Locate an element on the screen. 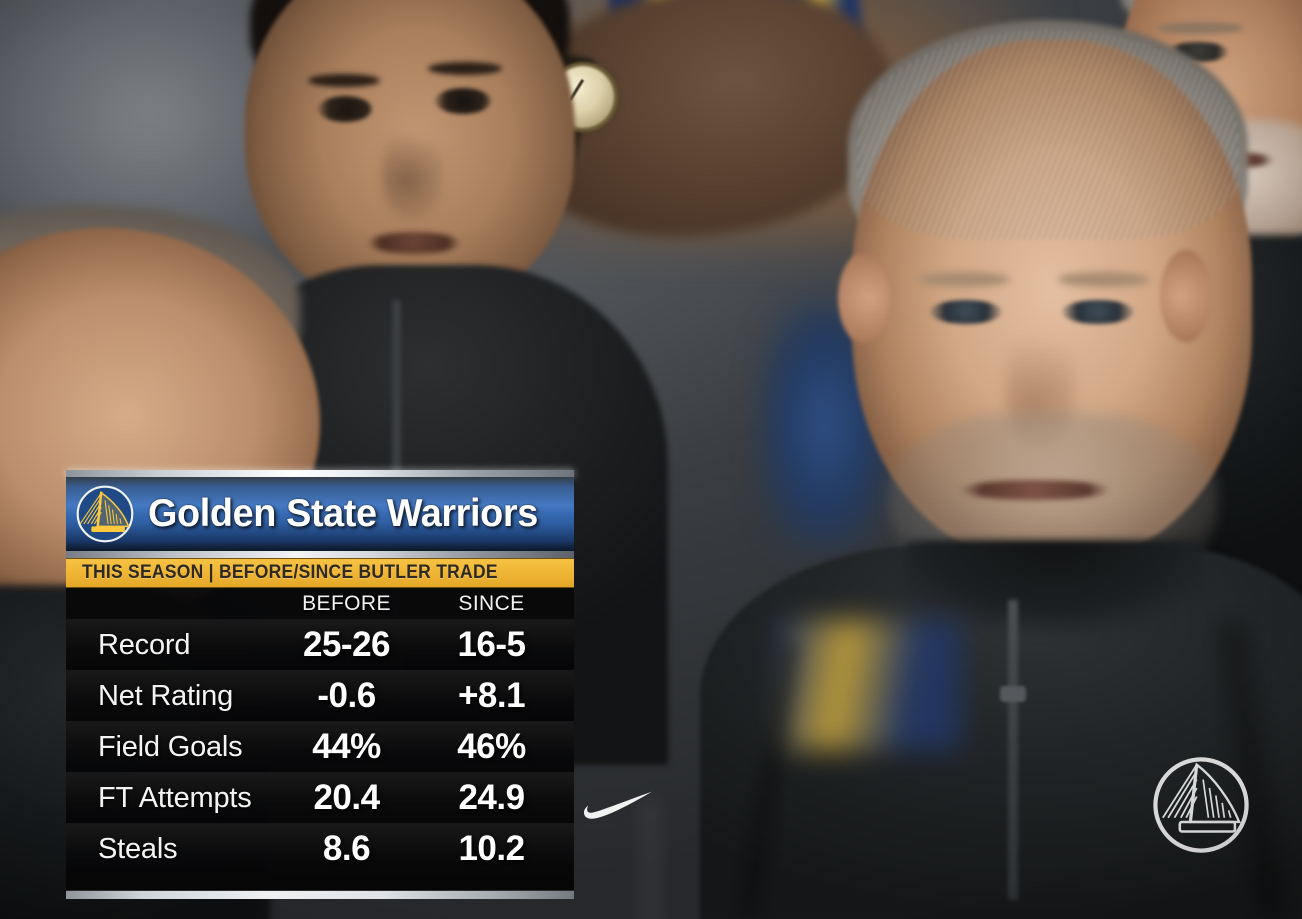 This screenshot has width=1302, height=919. table-row: Steals 8.6 10.2 is located at coordinates (320, 848).